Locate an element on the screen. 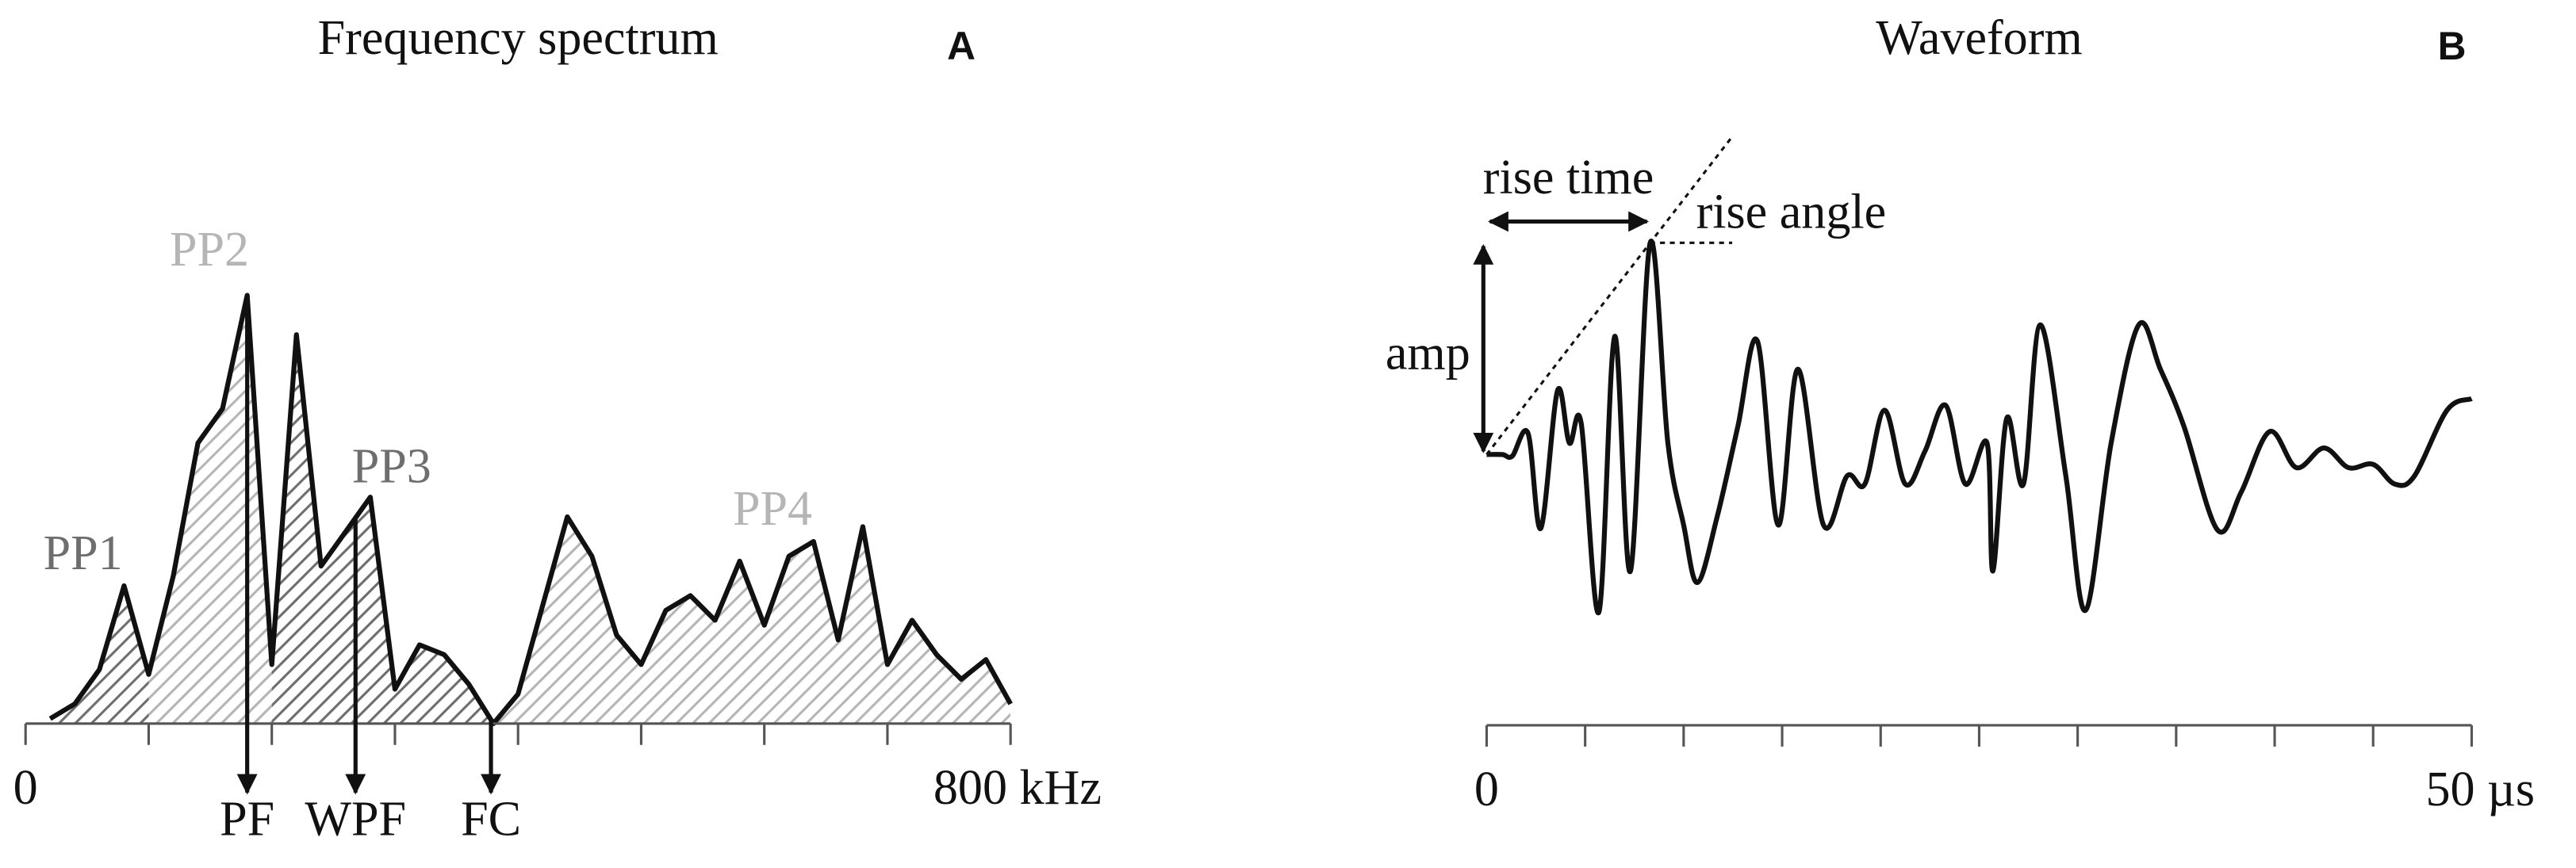 Image resolution: width=2576 pixels, height=868 pixels. x-tick-label: 50 µs is located at coordinates (2480, 789).